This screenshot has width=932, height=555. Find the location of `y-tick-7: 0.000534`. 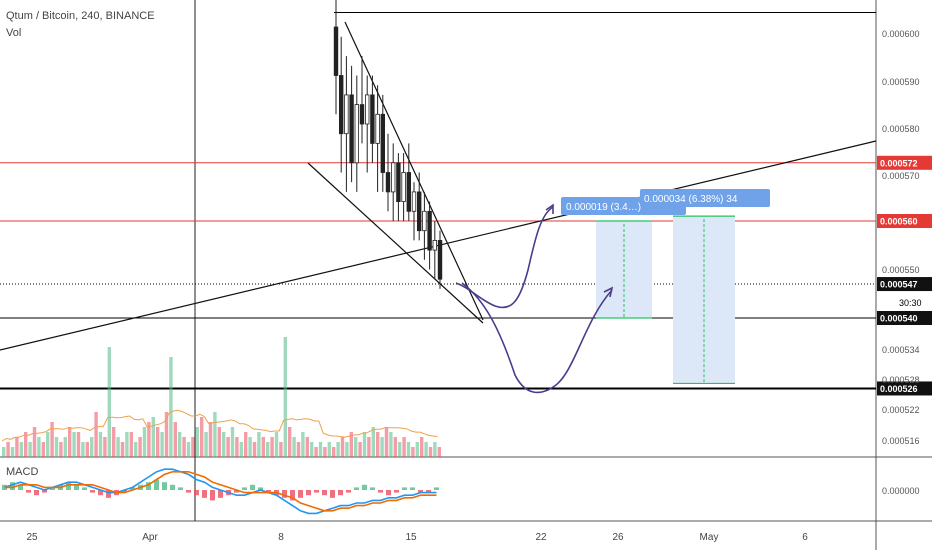

y-tick-7: 0.000534 is located at coordinates (901, 350).